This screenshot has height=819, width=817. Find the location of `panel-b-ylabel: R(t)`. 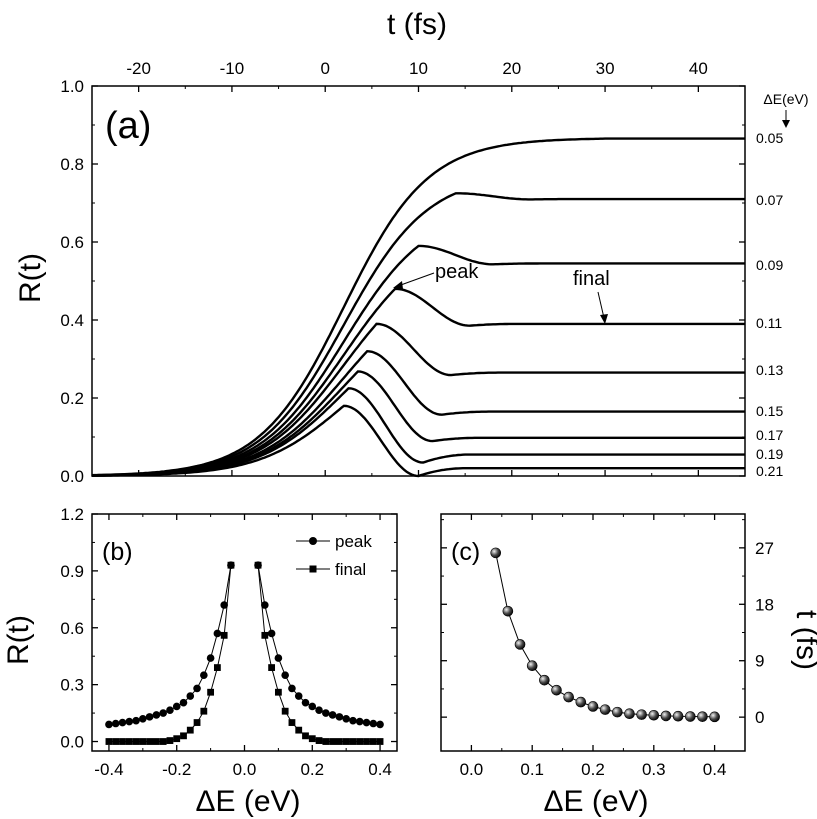

panel-b-ylabel: R(t) is located at coordinates (18, 640).